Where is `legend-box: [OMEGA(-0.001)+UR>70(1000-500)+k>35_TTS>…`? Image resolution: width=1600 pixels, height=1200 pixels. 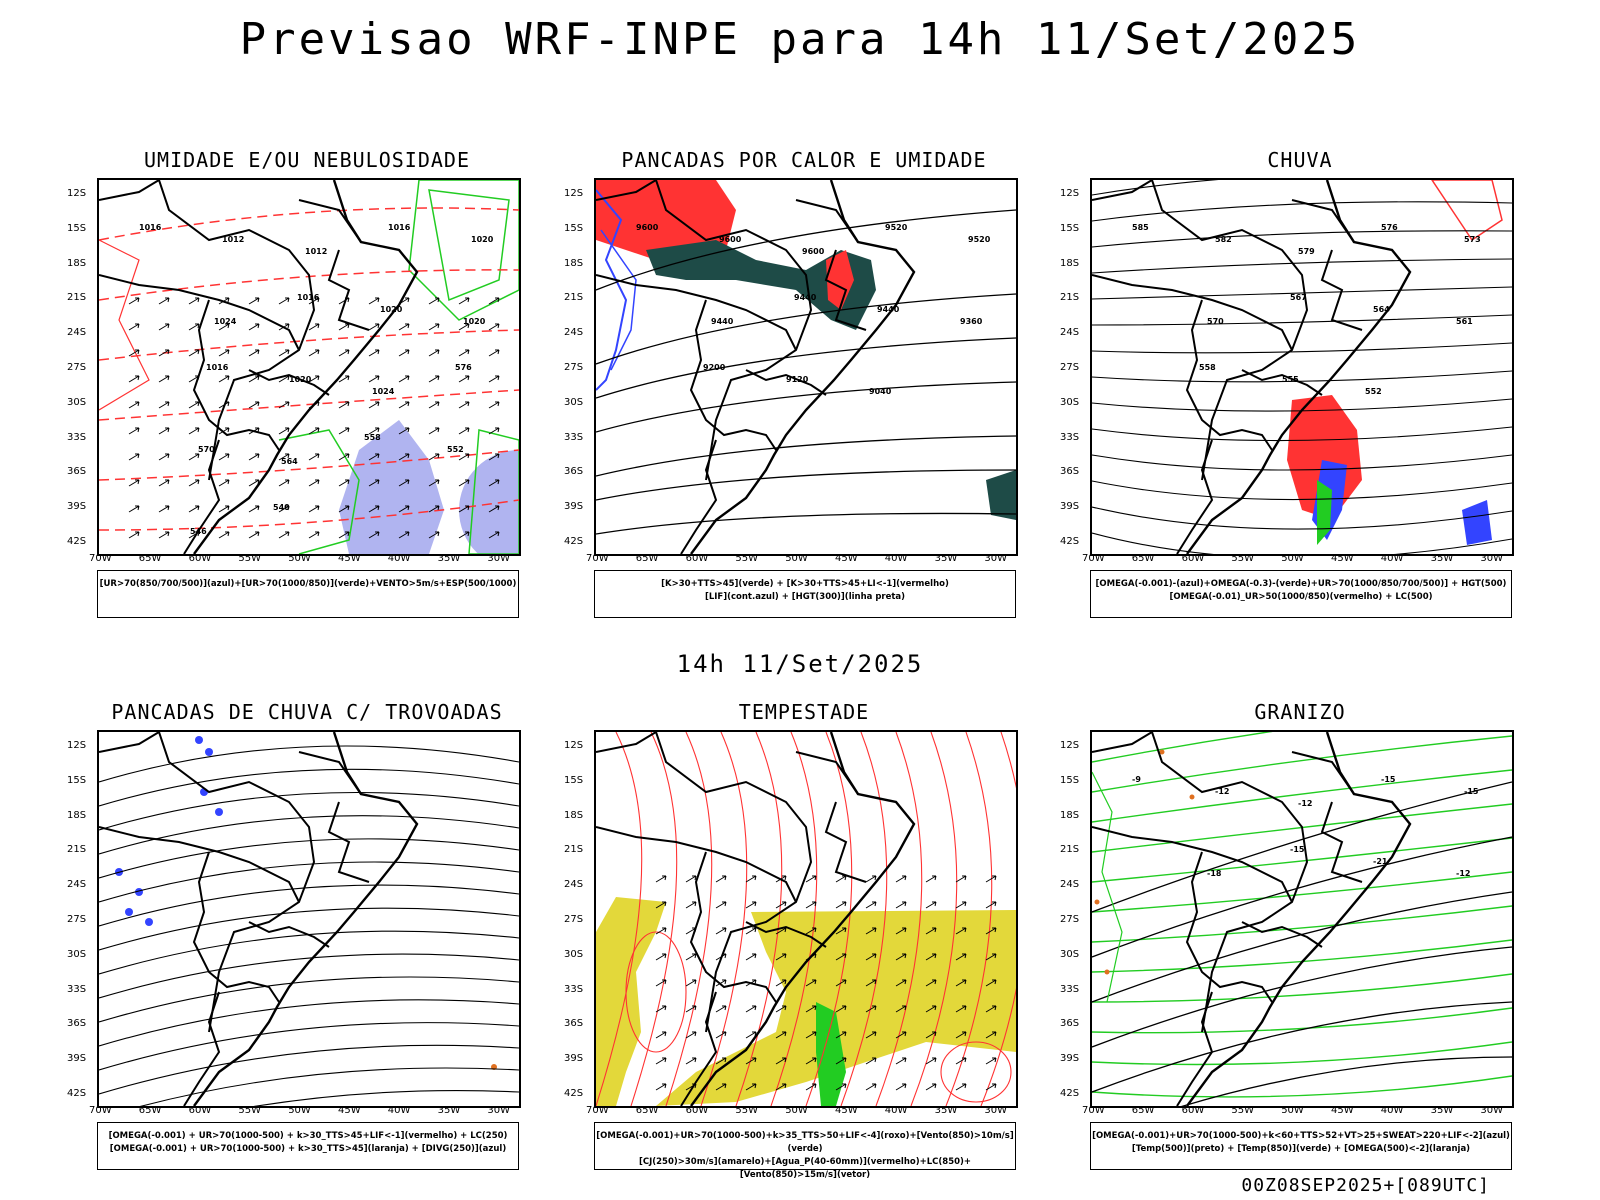
legend-box: [OMEGA(-0.001)+UR>70(1000-500)+k>35_TTS>… is located at coordinates (805, 1151).